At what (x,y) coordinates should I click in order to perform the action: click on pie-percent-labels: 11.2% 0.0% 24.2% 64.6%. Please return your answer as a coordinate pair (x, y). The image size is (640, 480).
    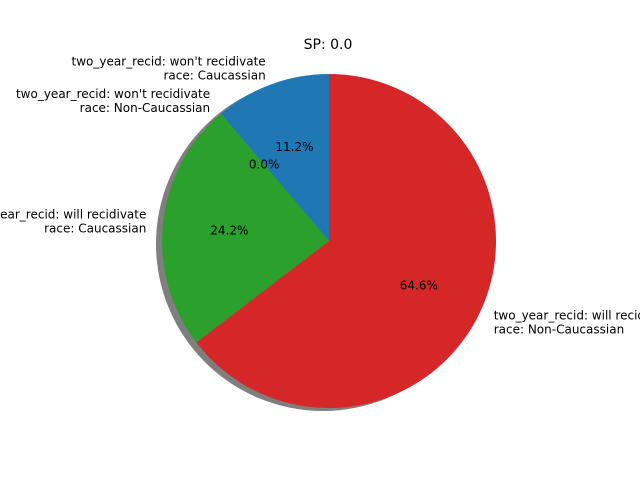
    Looking at the image, I should click on (324, 216).